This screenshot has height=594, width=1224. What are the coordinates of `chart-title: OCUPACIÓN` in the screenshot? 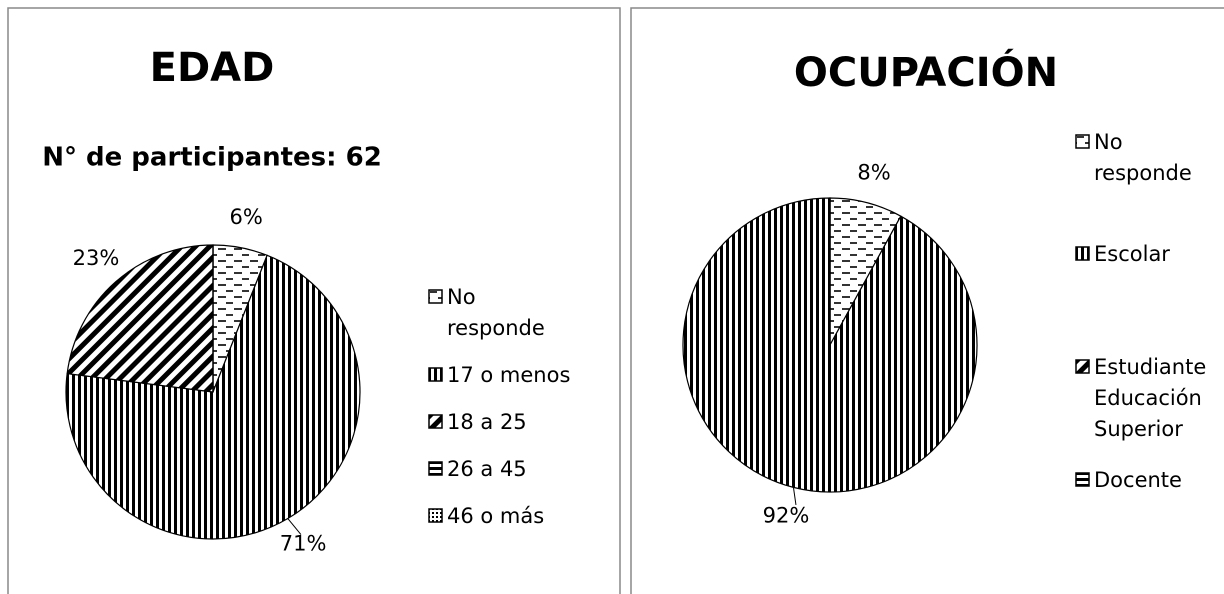 It's located at (926, 72).